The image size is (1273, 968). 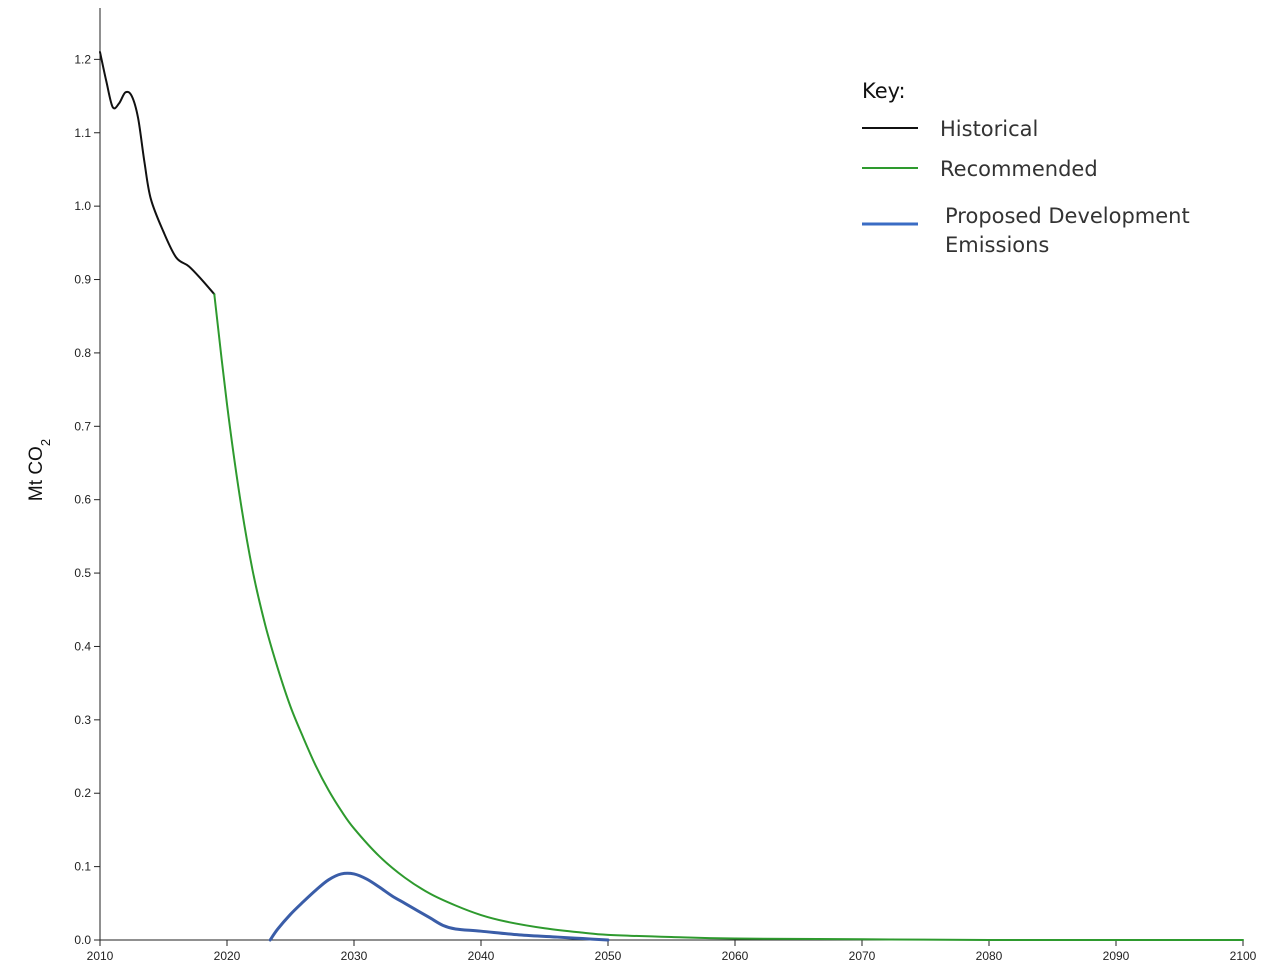 I want to click on legend-label-recommended: Recommended, so click(x=1019, y=169).